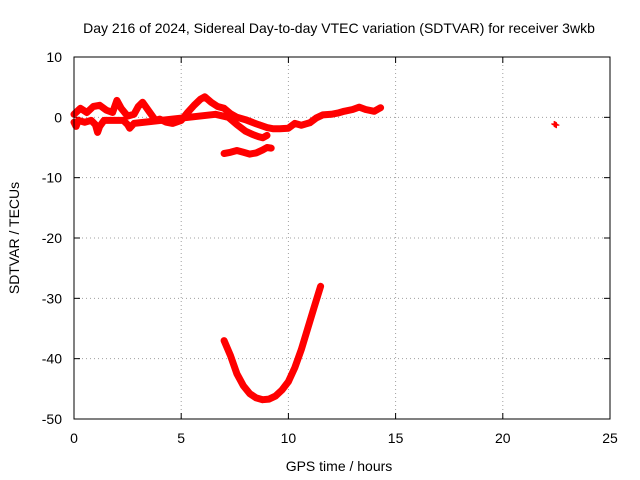  I want to click on y-tick-label: 10, so click(54, 57).